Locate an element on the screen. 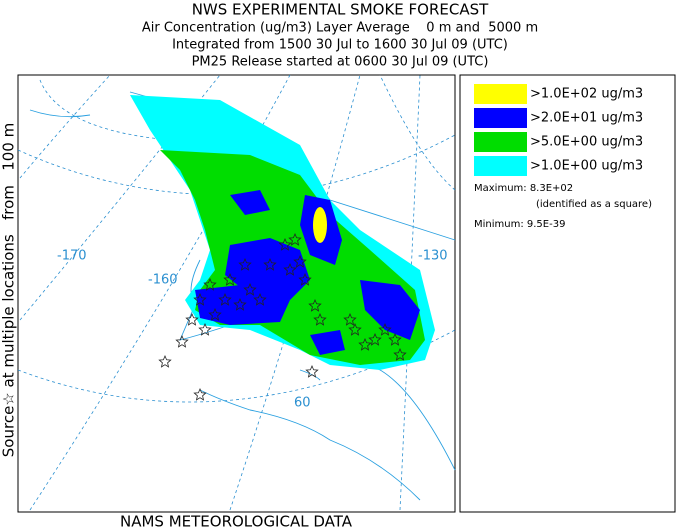 The width and height of the screenshot is (678, 532). minimum: Minimum: 9.5E-39 is located at coordinates (519, 224).